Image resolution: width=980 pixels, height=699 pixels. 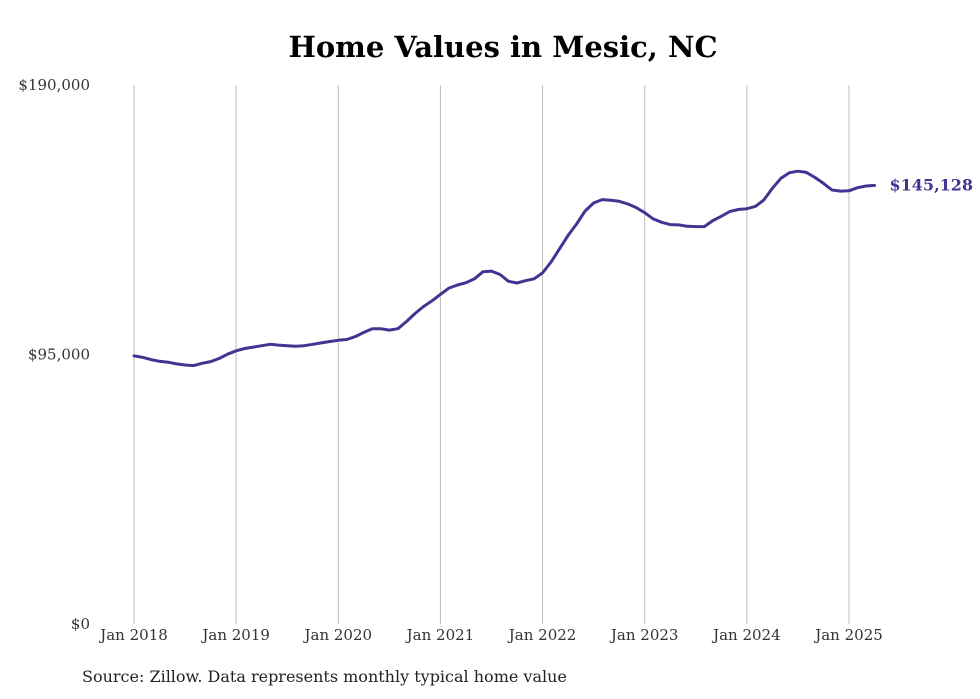 What do you see at coordinates (542, 635) in the screenshot?
I see `x-tick-label: Jan 2022` at bounding box center [542, 635].